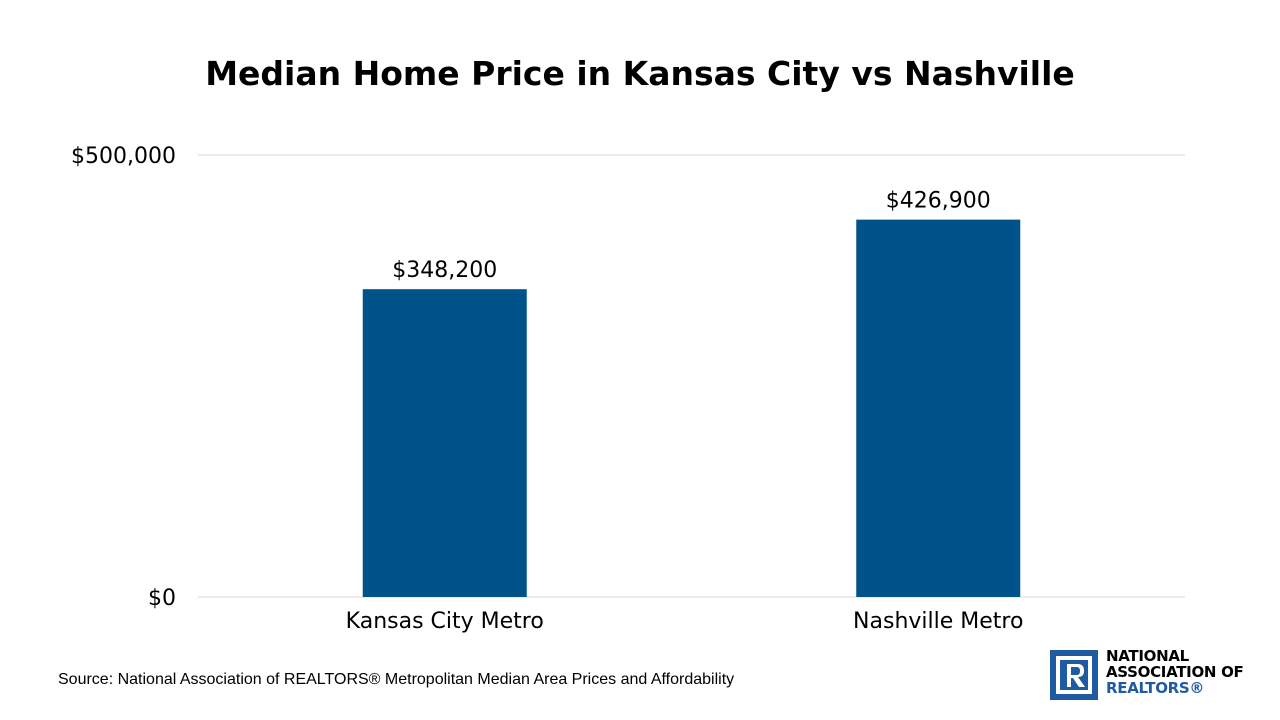 The width and height of the screenshot is (1280, 720). I want to click on nar-logo: NATIONAL ASSOCIATION OF REALTORS®, so click(1157, 675).